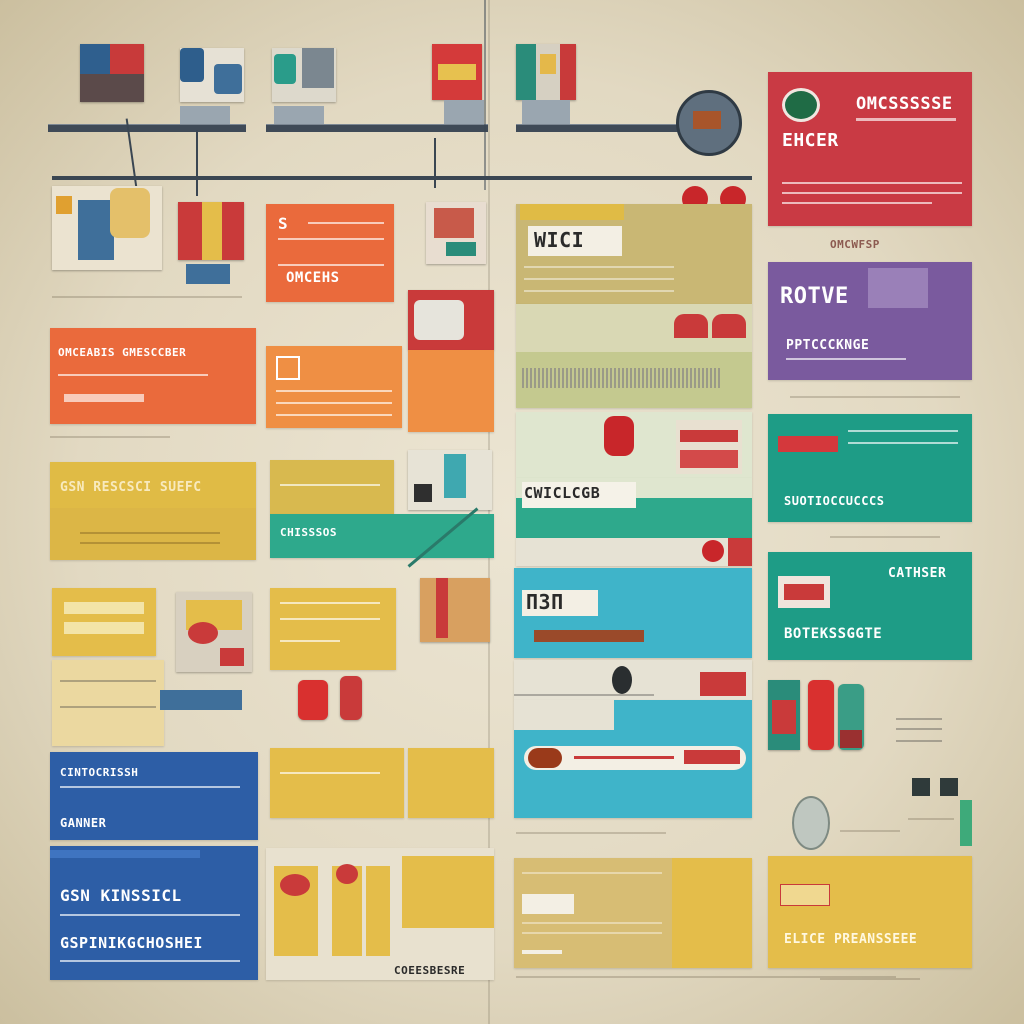 The image size is (1024, 1024). What do you see at coordinates (122, 352) in the screenshot?
I see `orange-card-left-title: OMCEABIS GMESCCBER` at bounding box center [122, 352].